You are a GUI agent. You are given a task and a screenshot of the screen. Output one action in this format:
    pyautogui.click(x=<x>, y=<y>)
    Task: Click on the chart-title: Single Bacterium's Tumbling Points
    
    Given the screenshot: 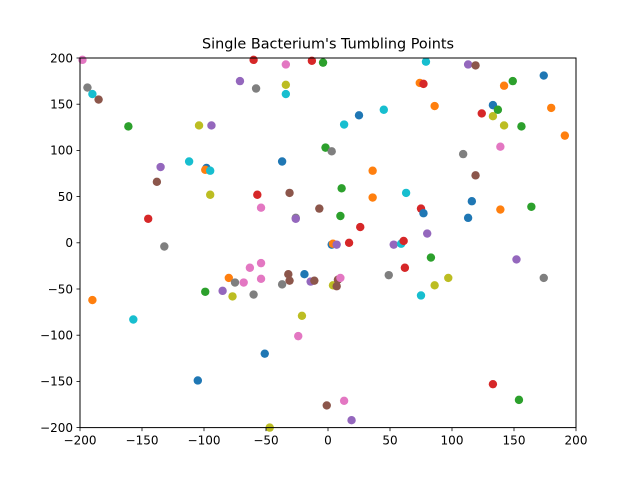 What is the action you would take?
    pyautogui.click(x=328, y=45)
    